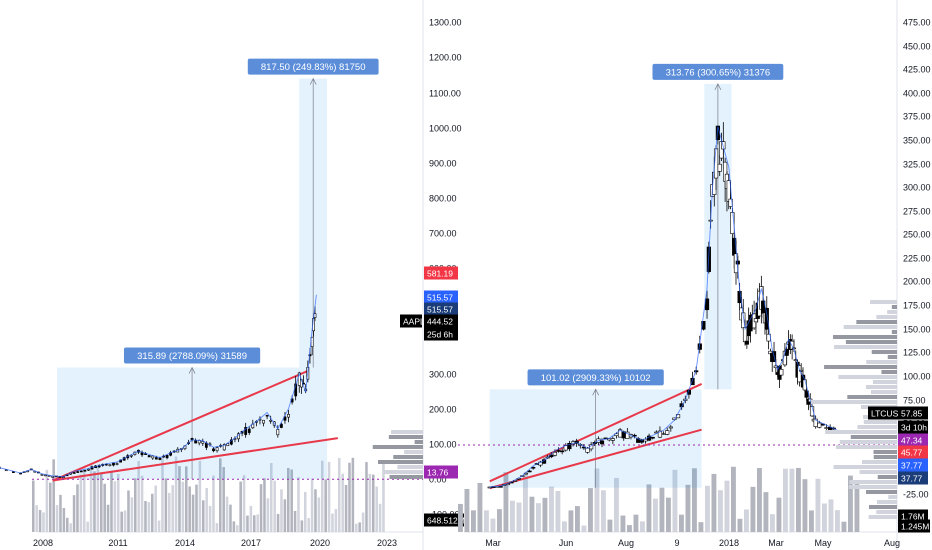 The height and width of the screenshot is (550, 932). Describe the element at coordinates (912, 413) in the screenshot. I see `price-tag-label: 57.85` at that location.